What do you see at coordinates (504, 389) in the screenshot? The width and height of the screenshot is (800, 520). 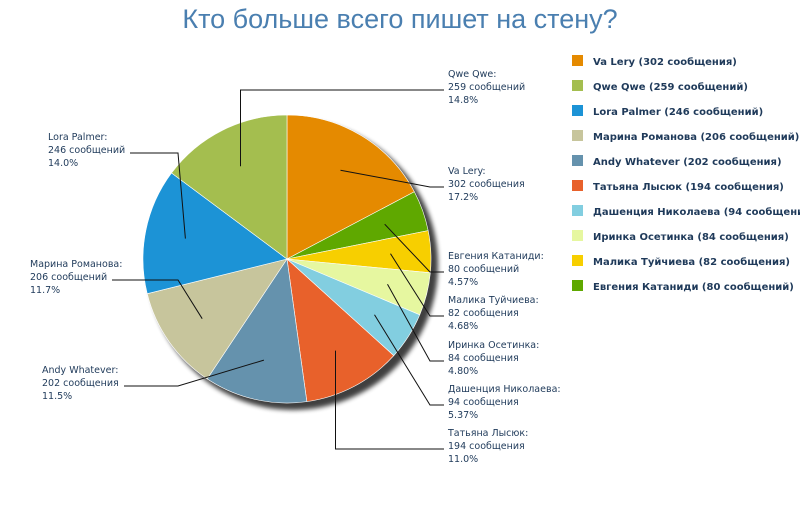 I see `slice-label-4-name: Дашенция Николаева:` at bounding box center [504, 389].